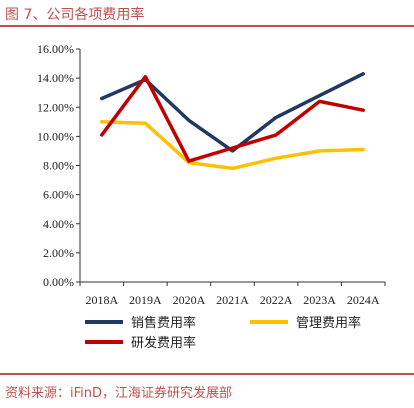 This screenshot has height=408, width=414. What do you see at coordinates (163, 343) in the screenshot?
I see `legend-label-2: 研发费用率` at bounding box center [163, 343].